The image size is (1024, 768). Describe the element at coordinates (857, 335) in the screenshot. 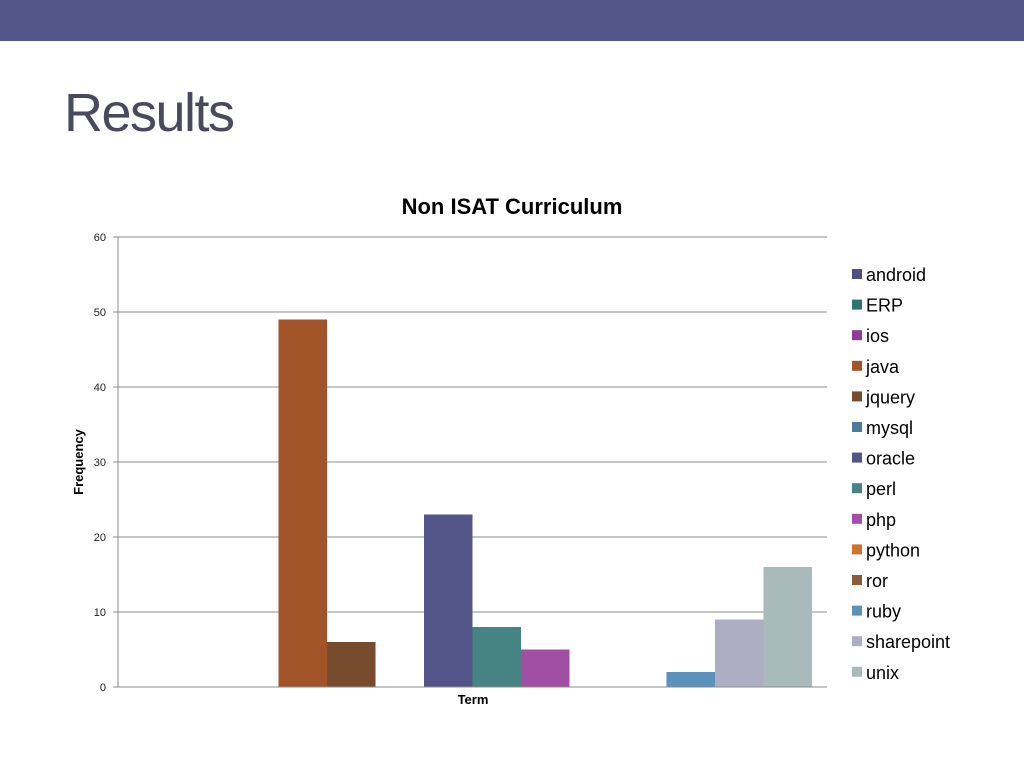

I see `legend-swatch-ios` at that location.